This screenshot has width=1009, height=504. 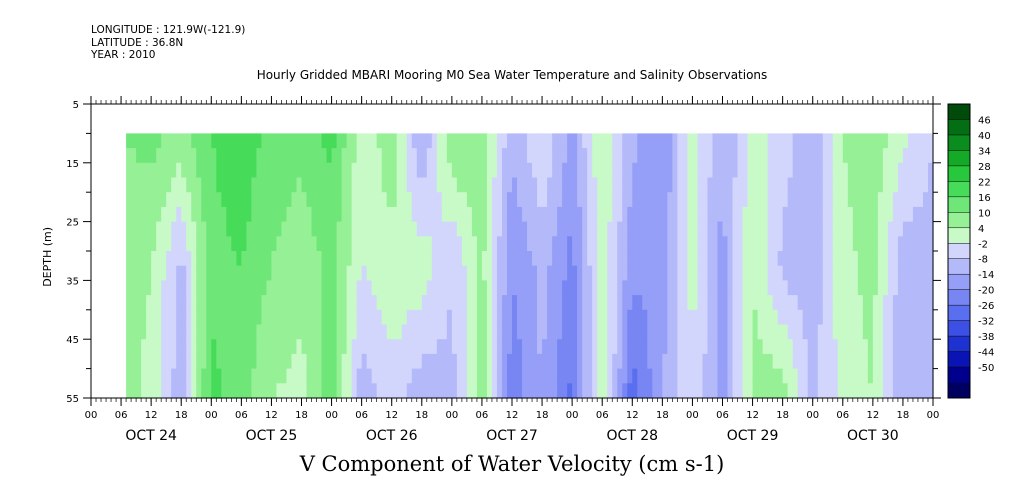 What do you see at coordinates (959, 112) in the screenshot?
I see `colorbar-swatch` at bounding box center [959, 112].